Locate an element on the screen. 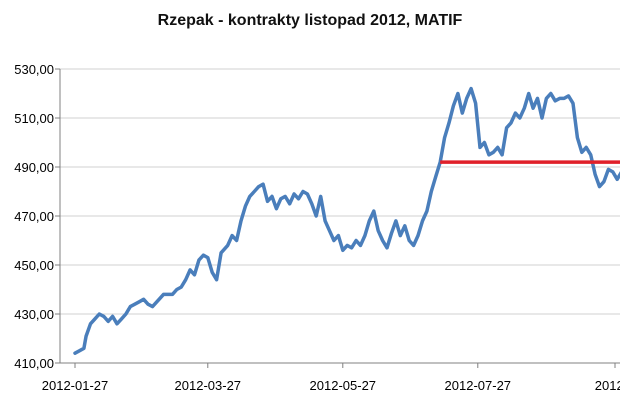 Image resolution: width=620 pixels, height=413 pixels. x-tick-label: 2012-0 is located at coordinates (607, 385).